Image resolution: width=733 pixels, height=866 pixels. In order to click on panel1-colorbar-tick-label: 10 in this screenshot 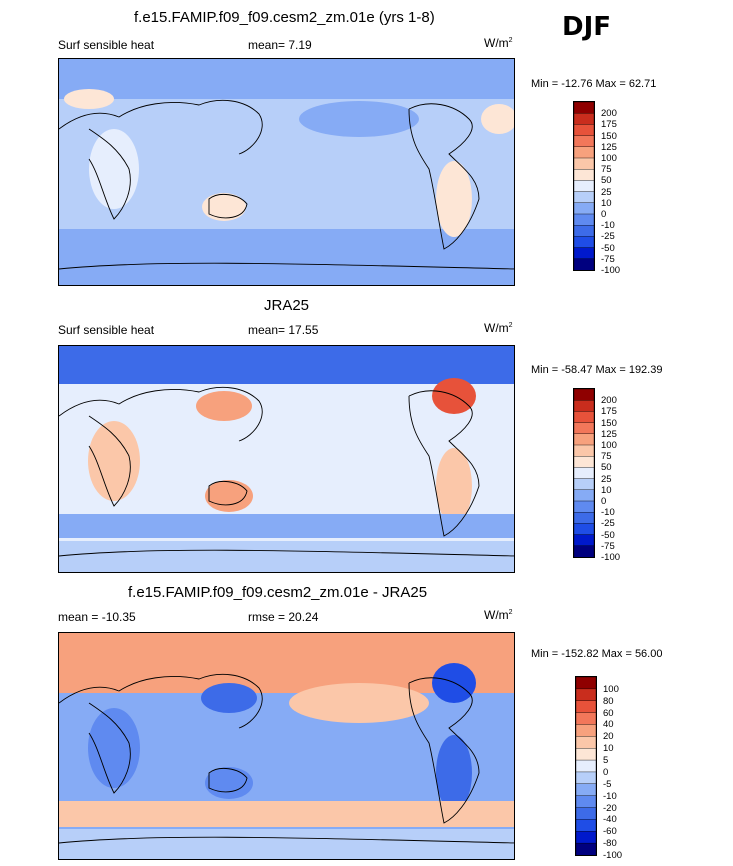, I will do `click(606, 203)`.